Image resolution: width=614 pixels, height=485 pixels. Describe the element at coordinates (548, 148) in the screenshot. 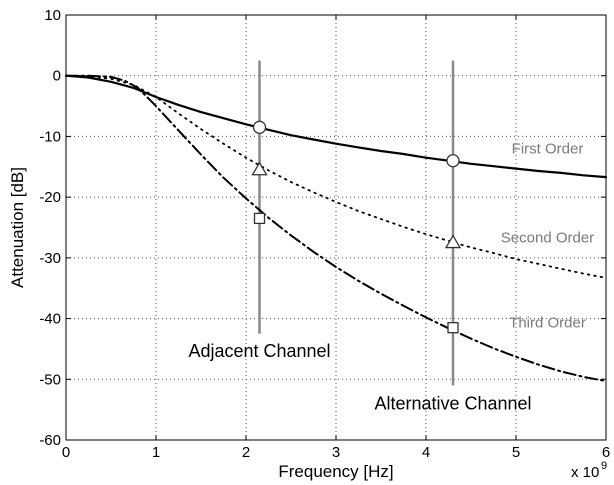

I see `series-annotation: First Order` at that location.